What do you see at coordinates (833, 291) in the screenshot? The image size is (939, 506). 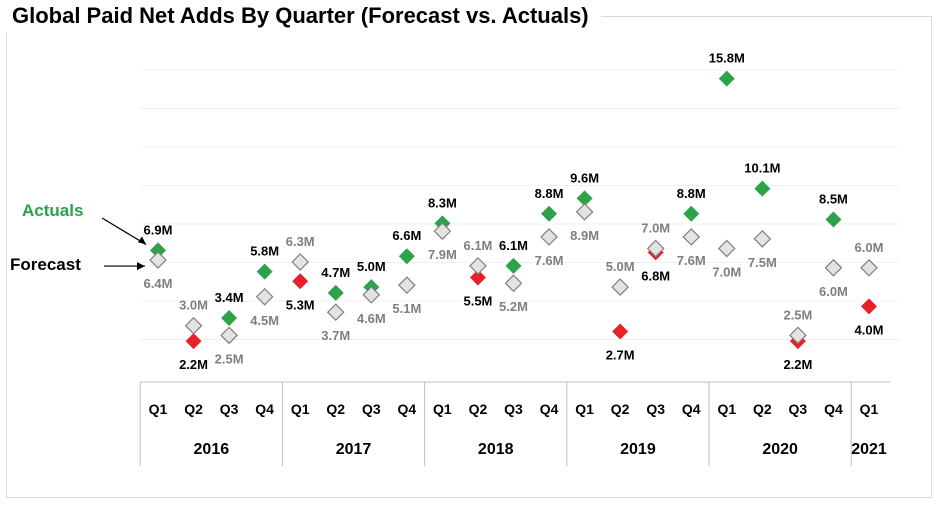 I see `forecast-data-label: 6.0M` at bounding box center [833, 291].